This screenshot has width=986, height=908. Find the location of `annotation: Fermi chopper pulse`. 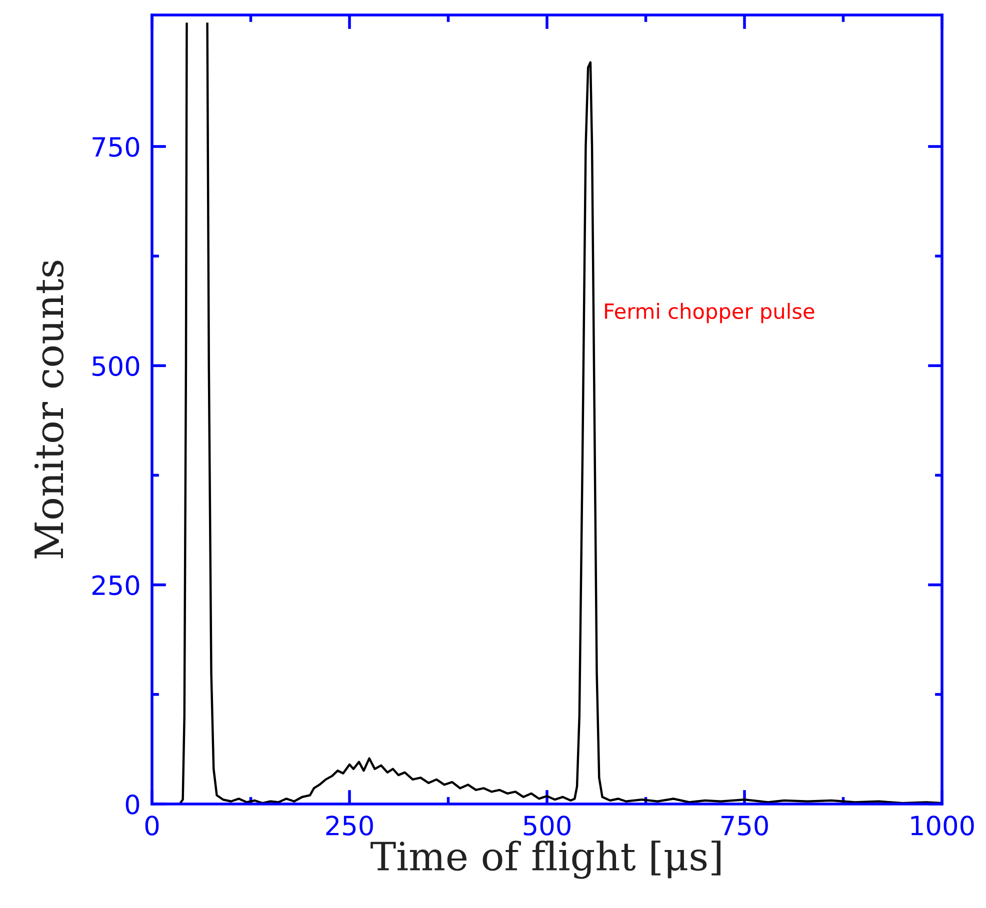

annotation: Fermi chopper pulse is located at coordinates (709, 313).